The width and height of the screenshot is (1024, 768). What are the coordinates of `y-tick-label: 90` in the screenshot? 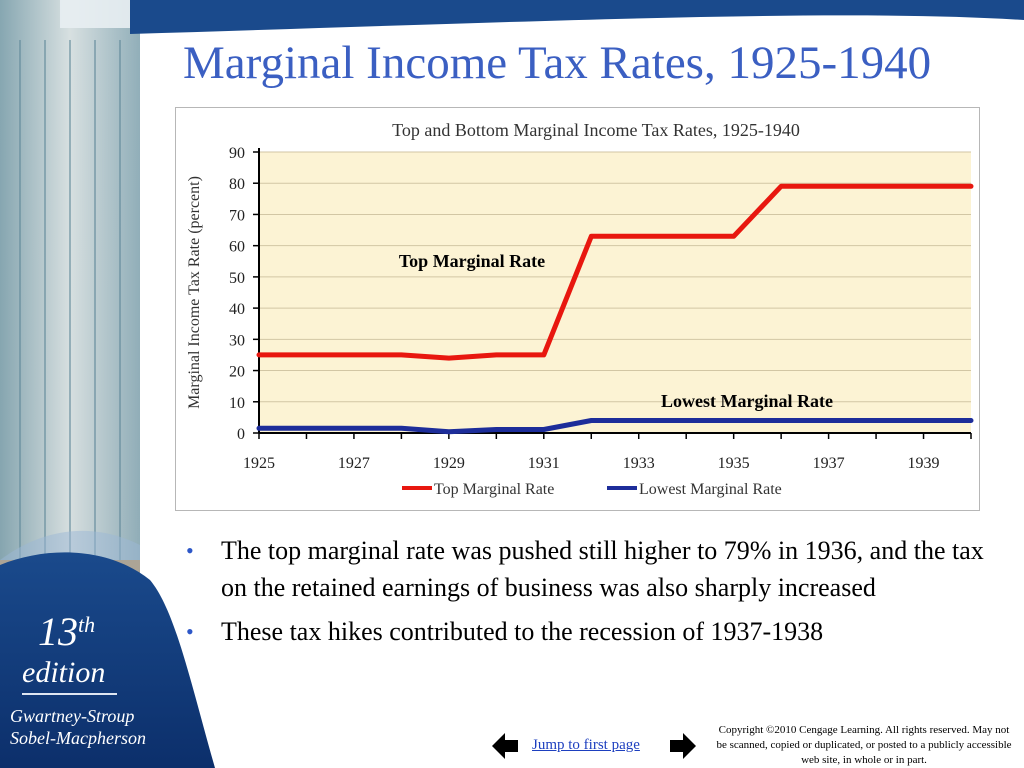 It's located at (237, 153).